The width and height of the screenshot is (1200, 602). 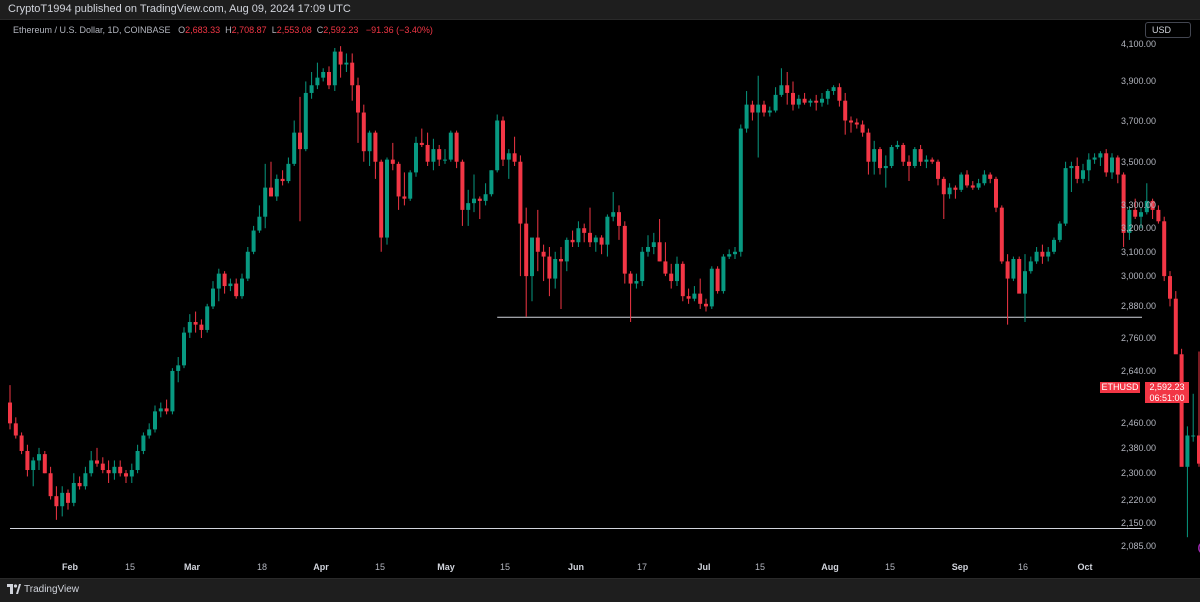 What do you see at coordinates (92, 30) in the screenshot?
I see `legend-symbol: Ethereum / U.S. Dollar, 1D, COINBASE` at bounding box center [92, 30].